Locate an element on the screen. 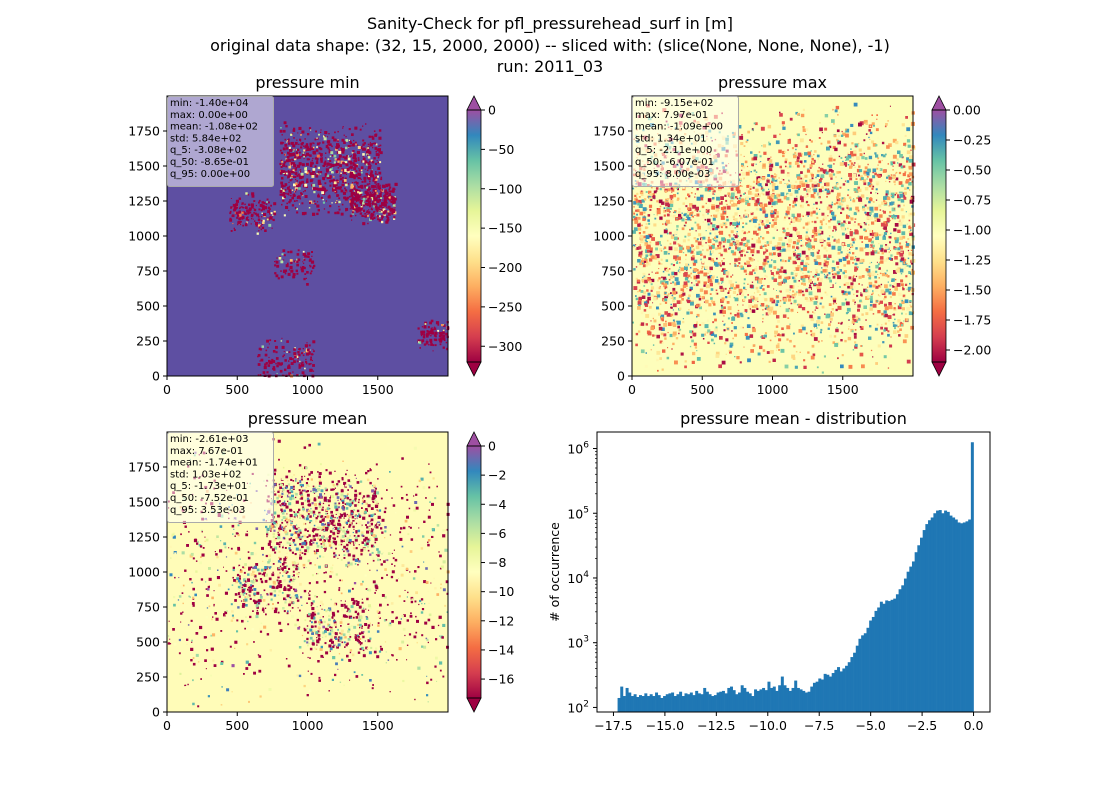  y-tick-label: 500 is located at coordinates (148, 306).